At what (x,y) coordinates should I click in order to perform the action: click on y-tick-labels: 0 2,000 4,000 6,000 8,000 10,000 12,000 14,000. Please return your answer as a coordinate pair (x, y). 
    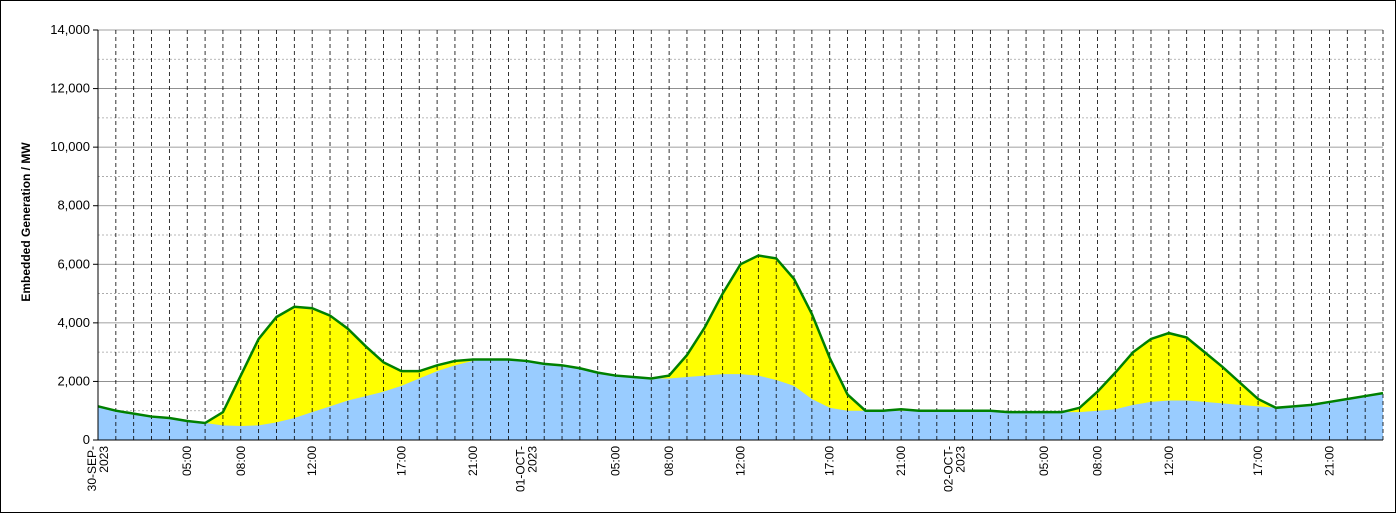
    Looking at the image, I should click on (70, 234).